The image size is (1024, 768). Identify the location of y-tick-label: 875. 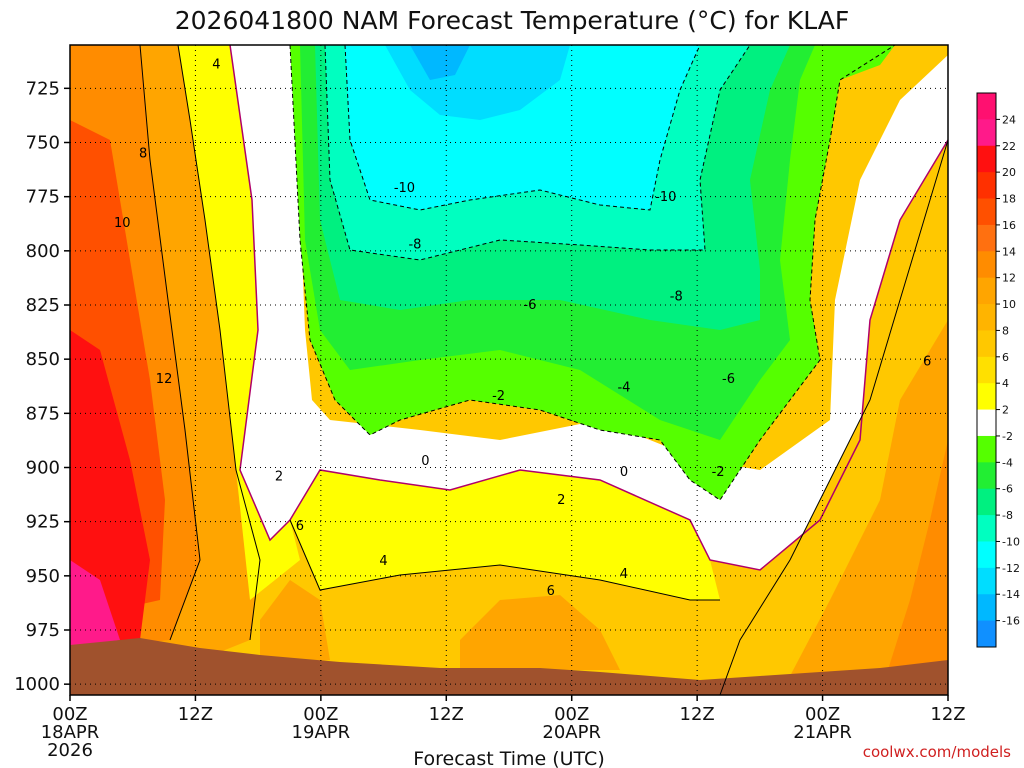
(43, 413).